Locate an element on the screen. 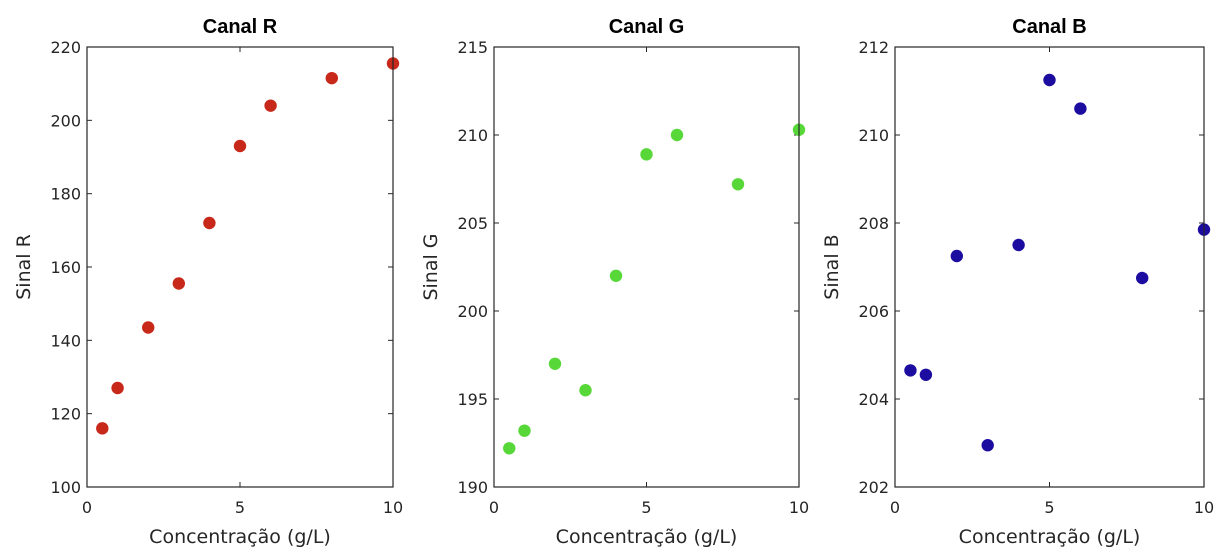 Image resolution: width=1228 pixels, height=553 pixels. chart-title: Canal B is located at coordinates (1049, 27).